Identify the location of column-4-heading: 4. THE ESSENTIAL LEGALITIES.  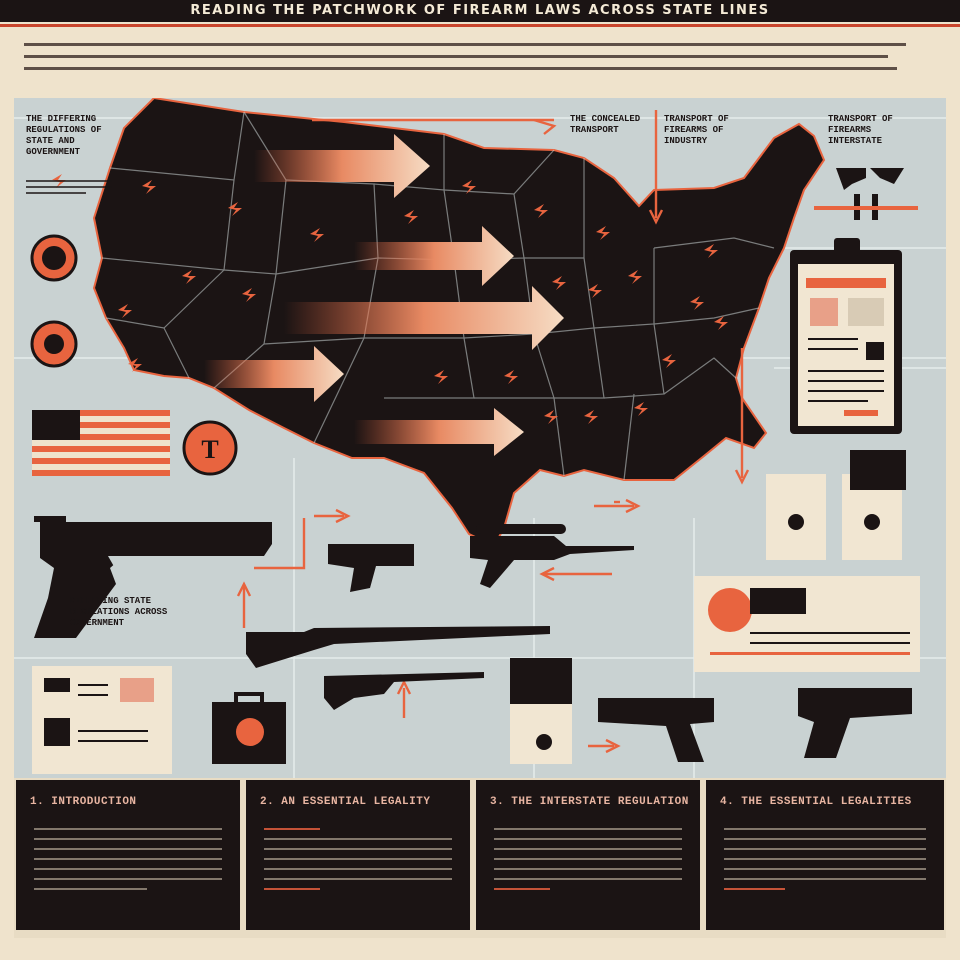
(816, 802).